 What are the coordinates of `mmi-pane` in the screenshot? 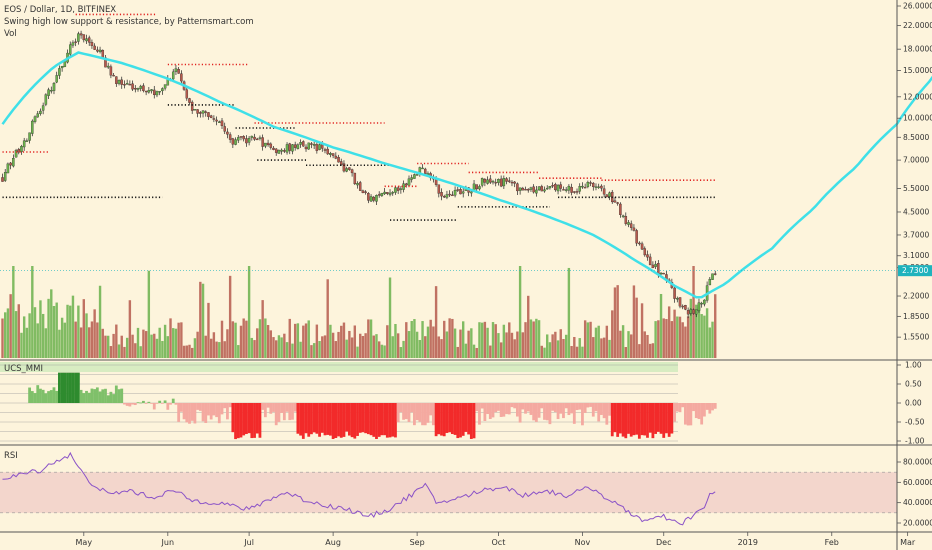 It's located at (358, 402).